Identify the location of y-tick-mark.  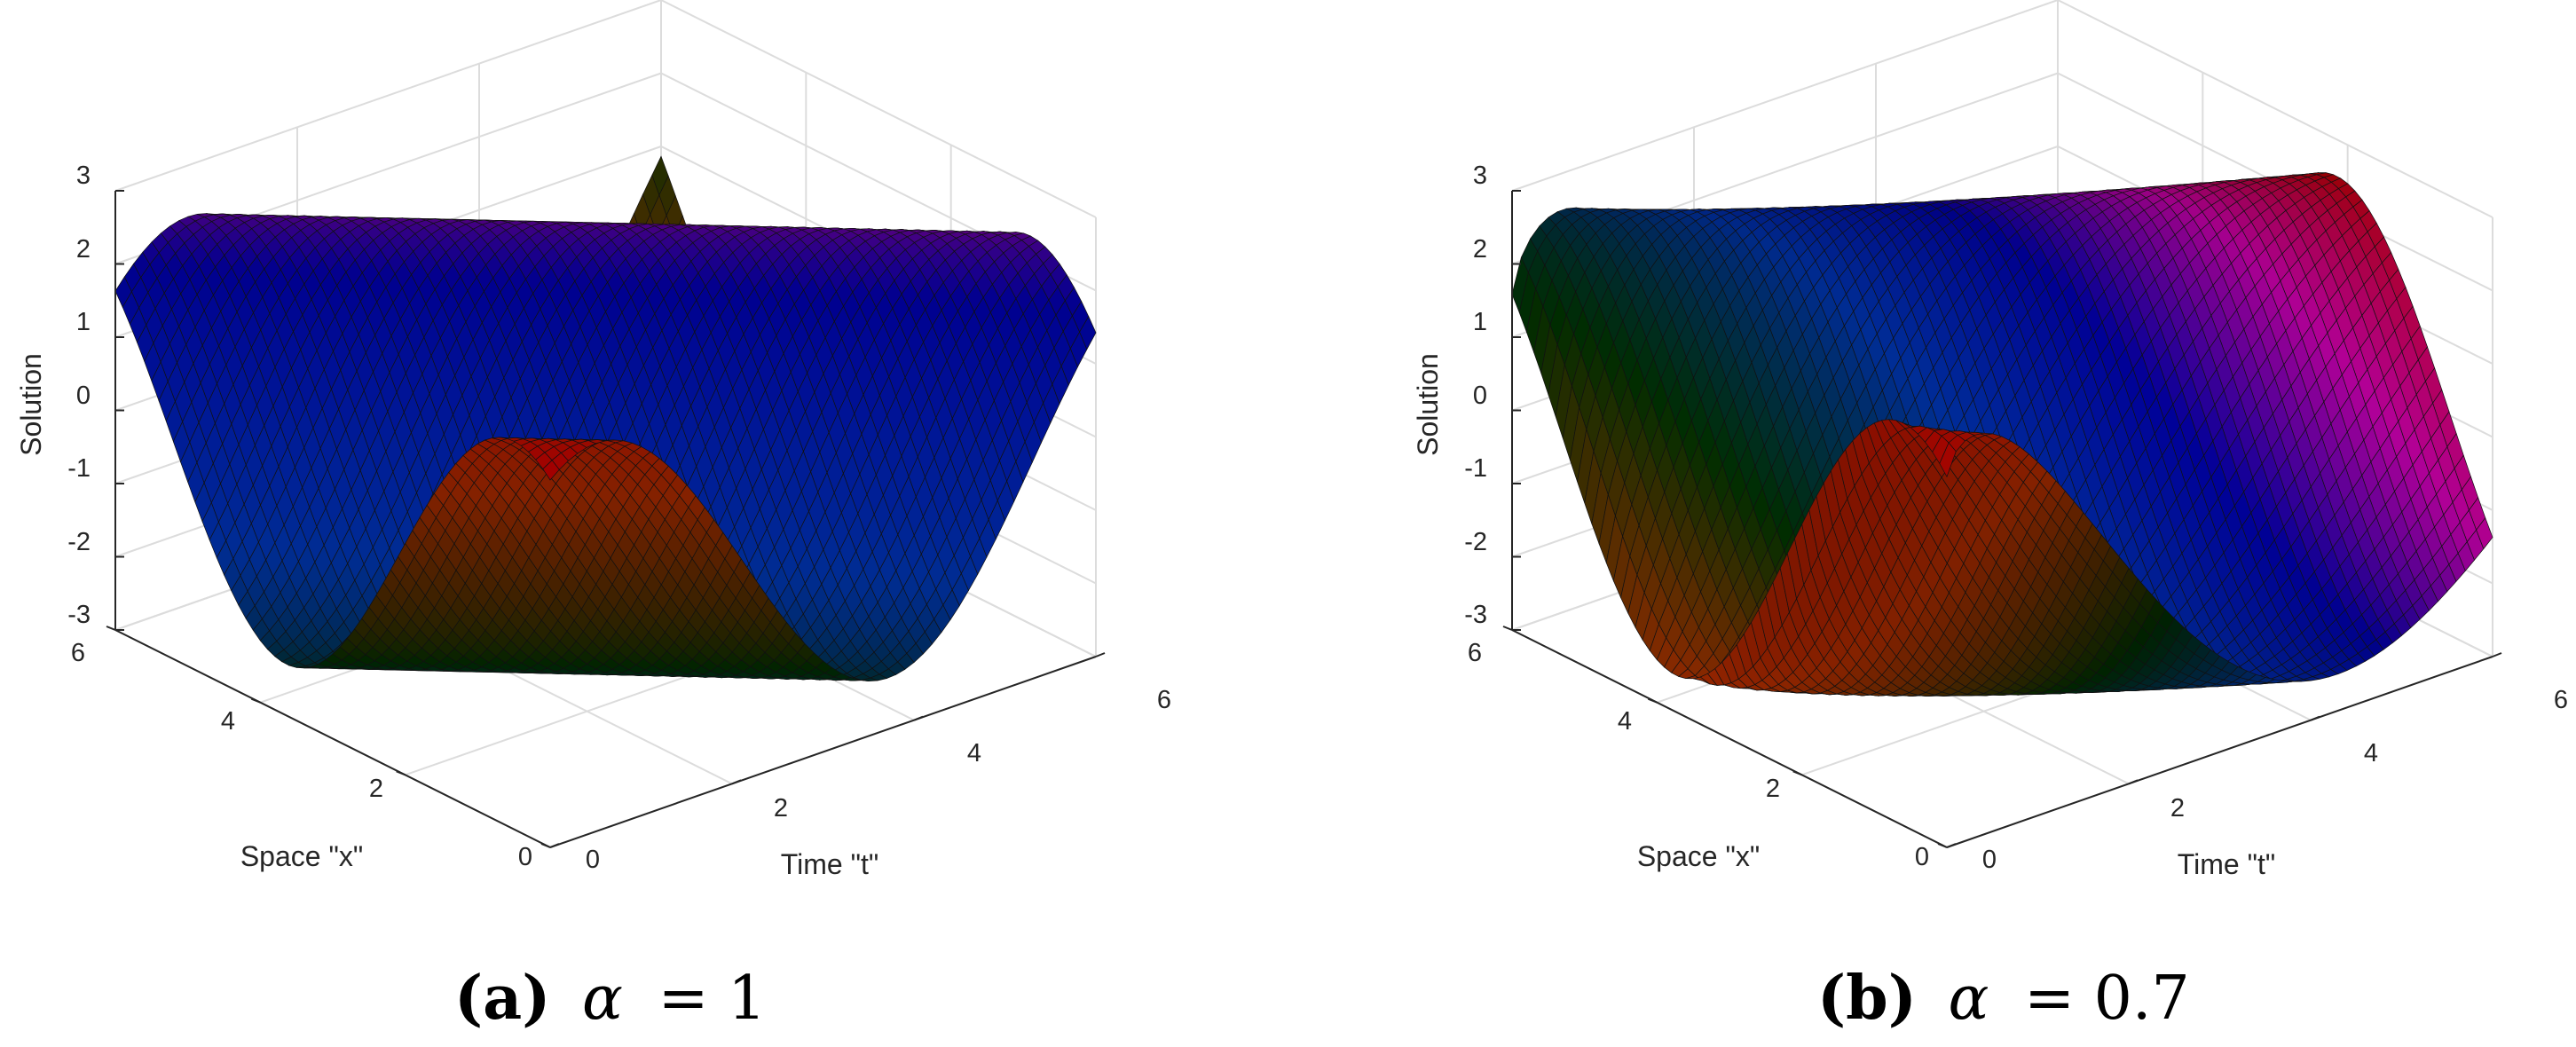
(111, 628).